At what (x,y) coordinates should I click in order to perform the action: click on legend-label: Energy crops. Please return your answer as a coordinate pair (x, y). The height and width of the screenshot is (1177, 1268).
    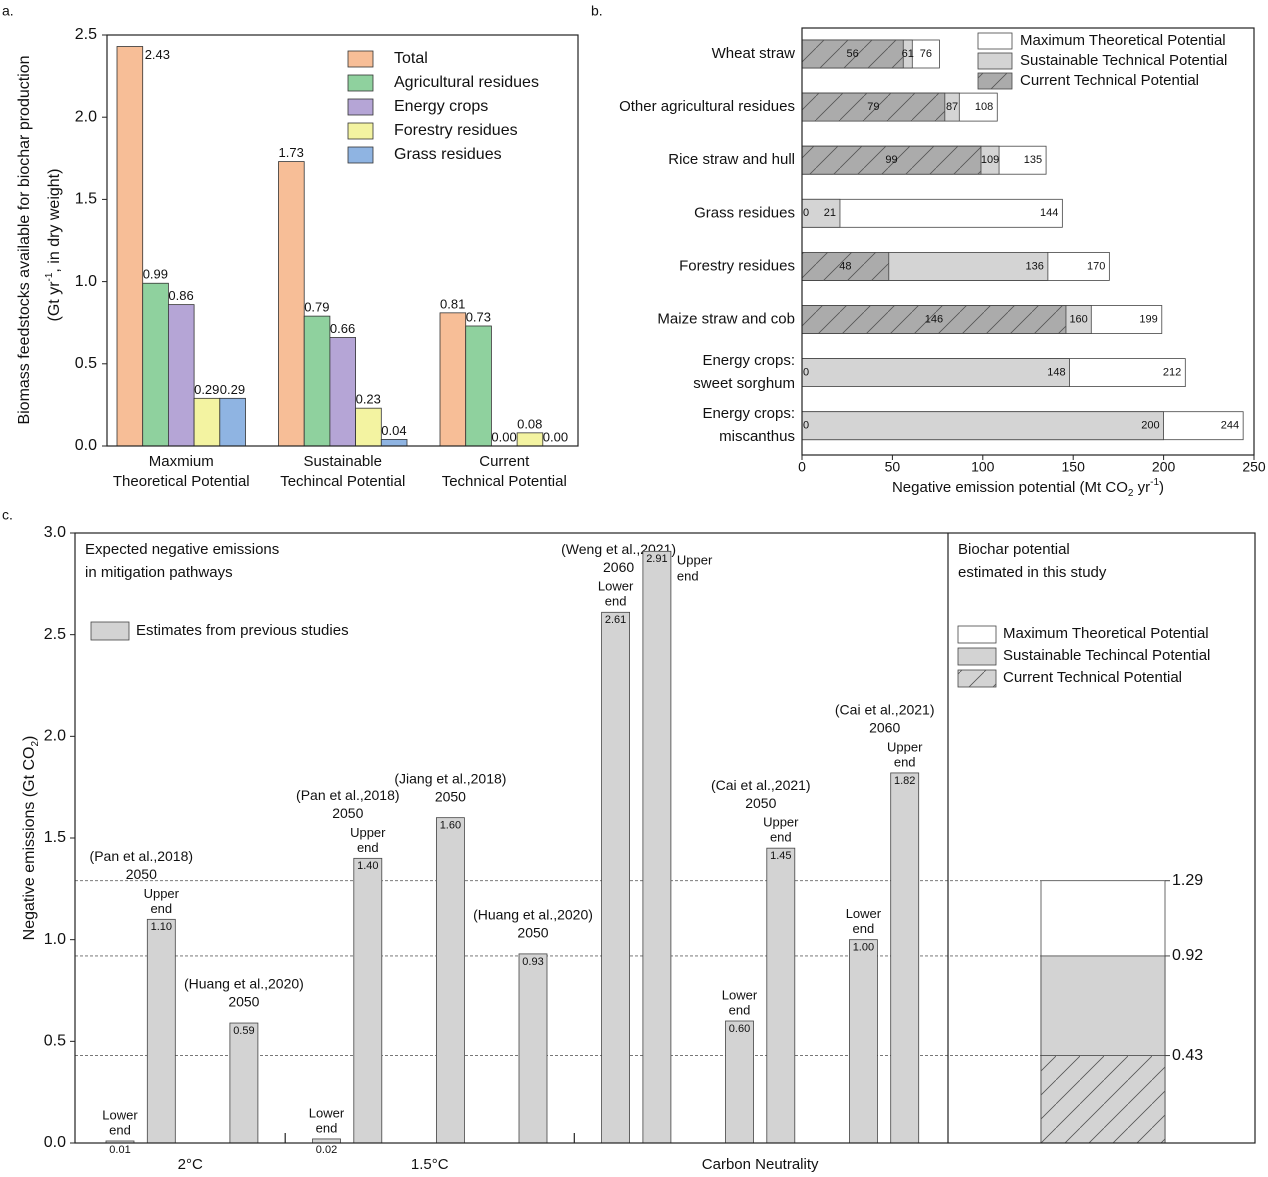
    Looking at the image, I should click on (441, 106).